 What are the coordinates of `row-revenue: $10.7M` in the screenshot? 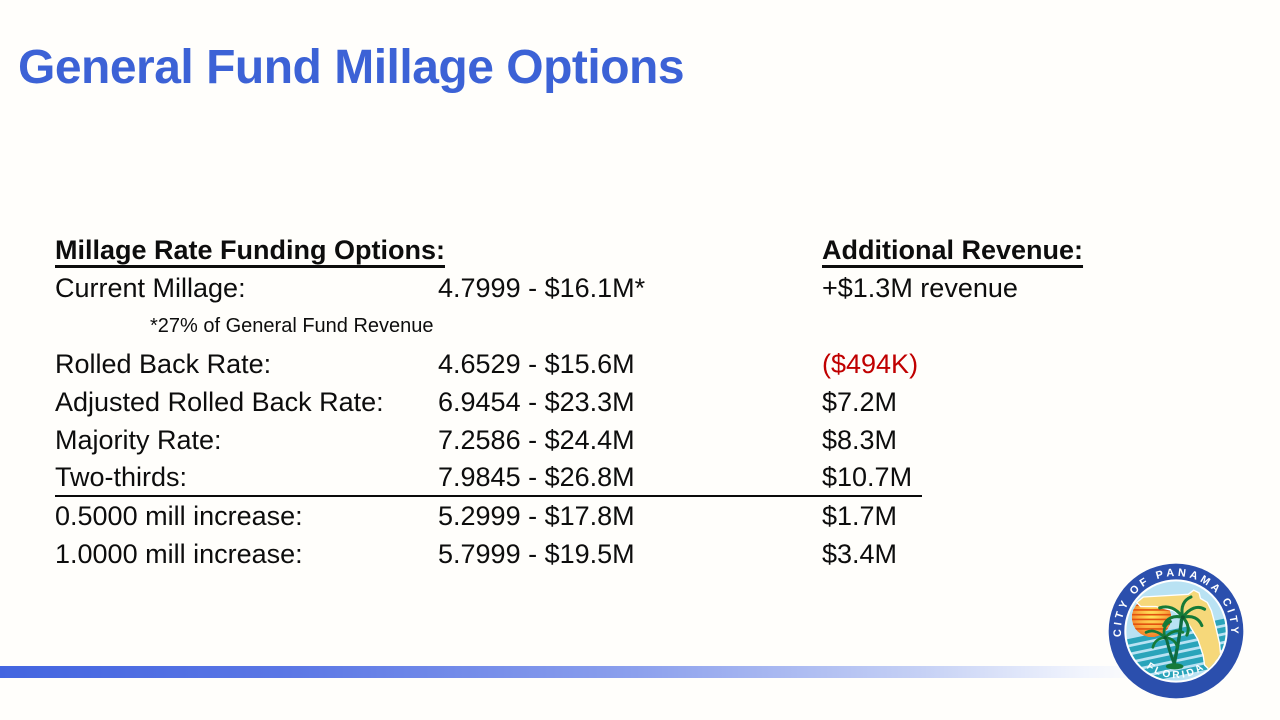 It's located at (867, 476).